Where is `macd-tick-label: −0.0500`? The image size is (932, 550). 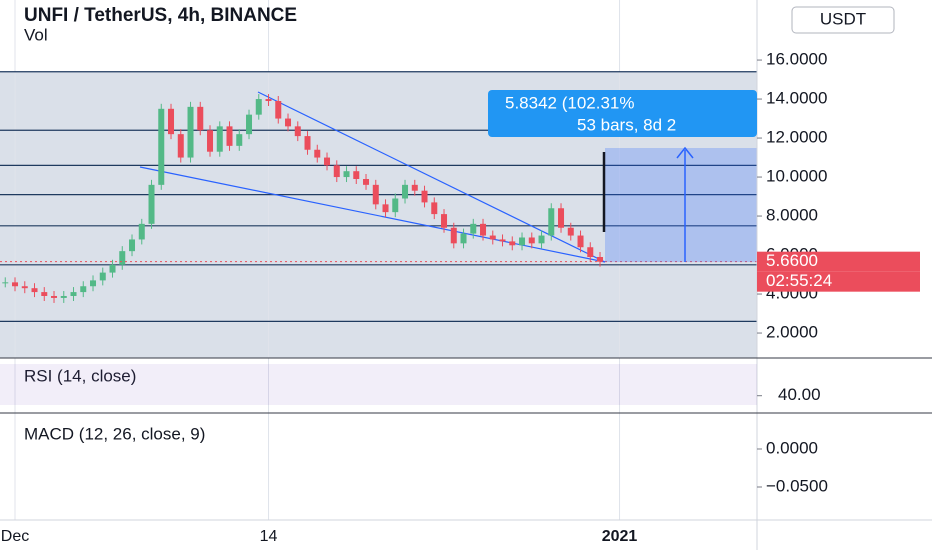
macd-tick-label: −0.0500 is located at coordinates (797, 485).